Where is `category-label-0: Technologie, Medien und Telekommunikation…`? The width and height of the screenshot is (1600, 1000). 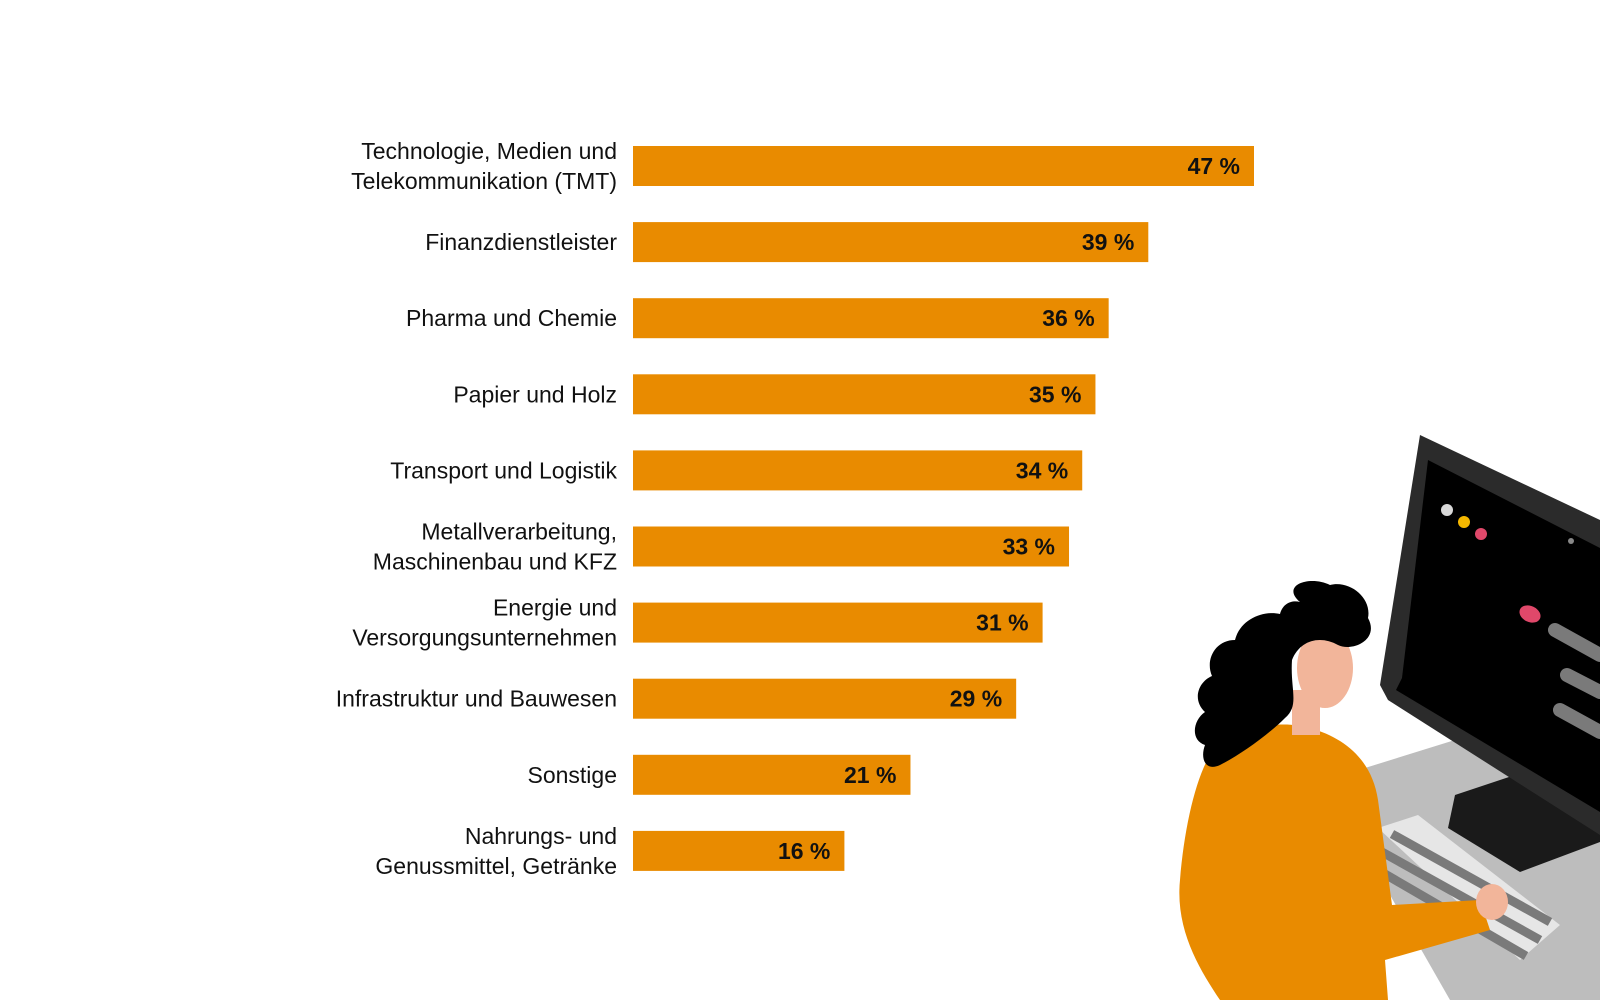 category-label-0: Technologie, Medien und Telekommunikation… is located at coordinates (484, 166).